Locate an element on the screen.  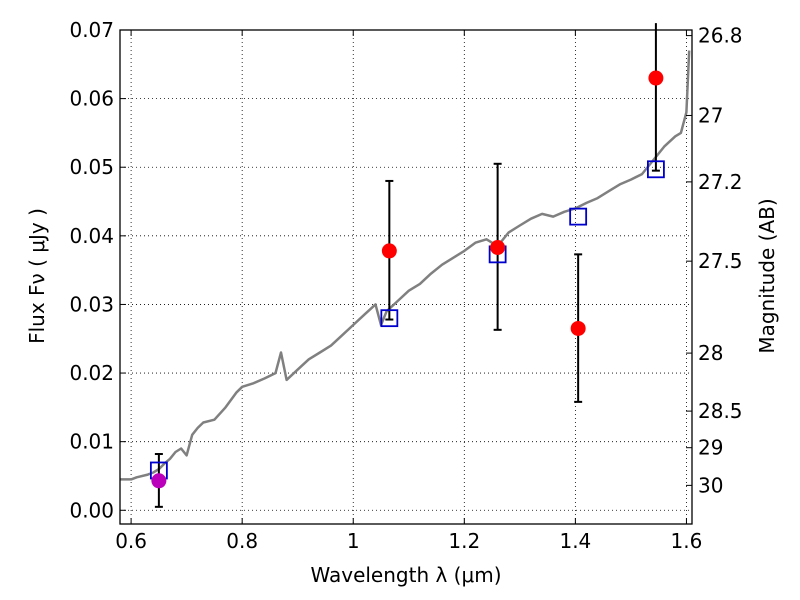
x-tick-label: 0.8 is located at coordinates (242, 541).